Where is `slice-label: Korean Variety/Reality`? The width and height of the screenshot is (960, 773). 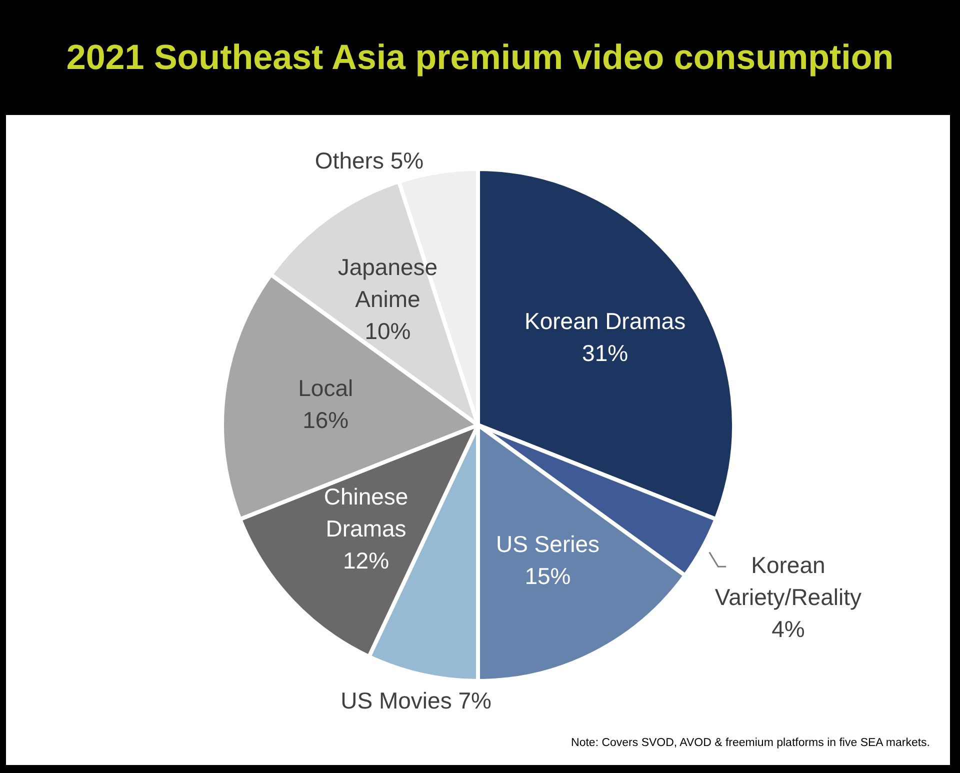
slice-label: Korean Variety/Reality is located at coordinates (788, 581).